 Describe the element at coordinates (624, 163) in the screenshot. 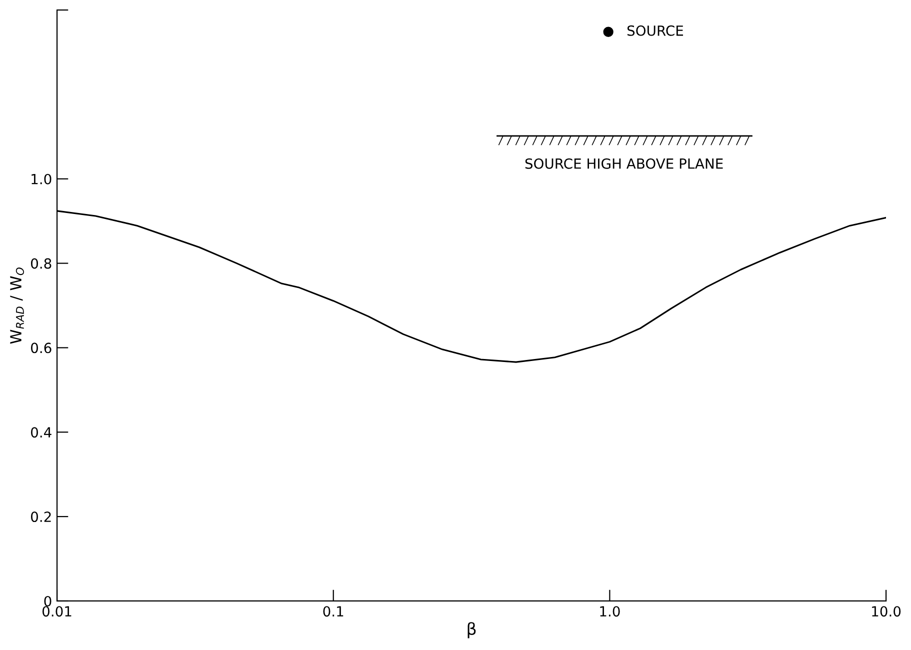

I see `annotation: SOURCE HIGH ABOVE PLANE` at that location.